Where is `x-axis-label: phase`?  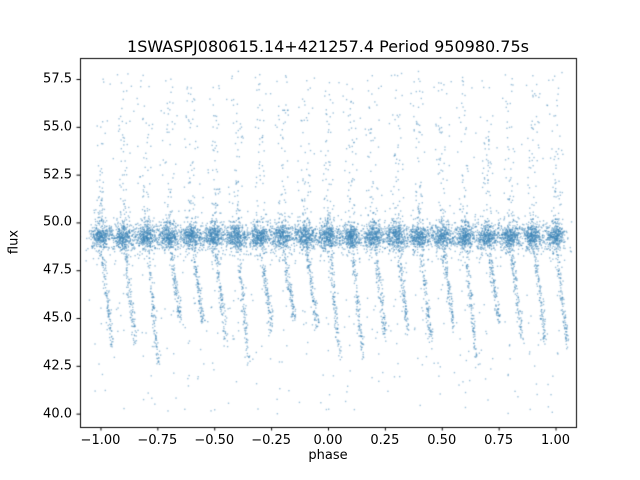 x-axis-label: phase is located at coordinates (328, 455).